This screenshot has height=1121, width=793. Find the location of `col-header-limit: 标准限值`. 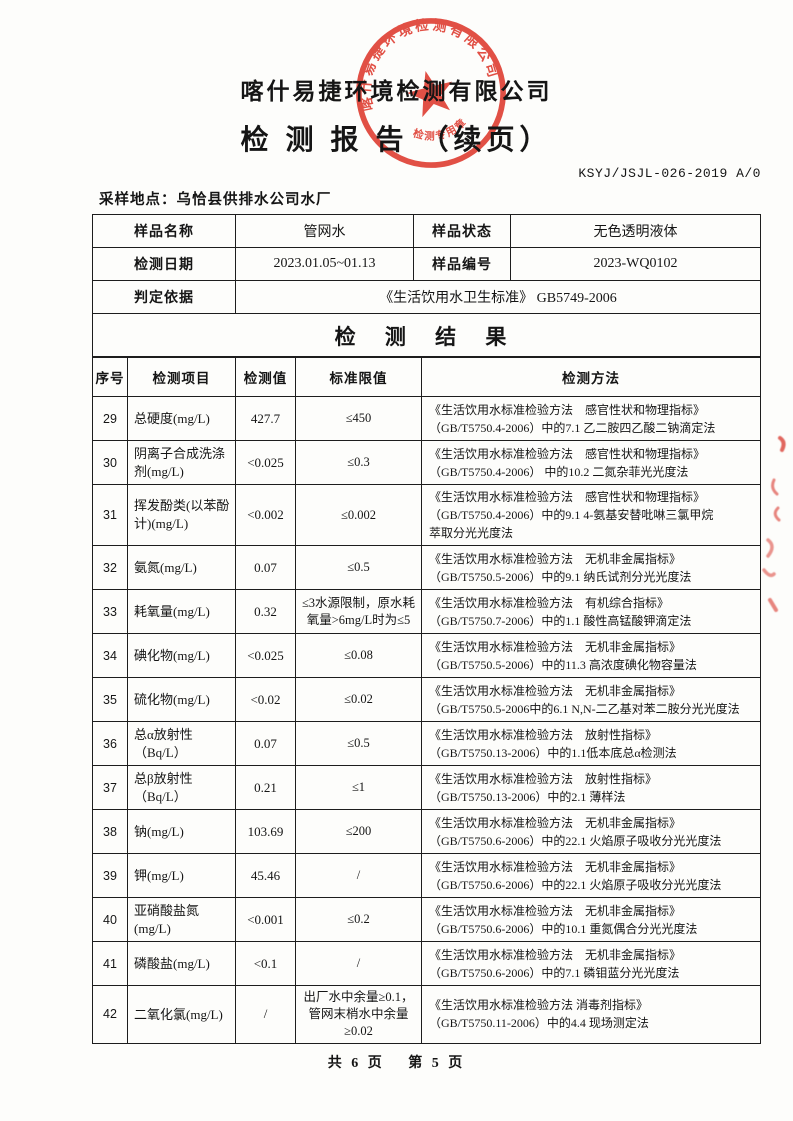

col-header-limit: 标准限值 is located at coordinates (358, 376).